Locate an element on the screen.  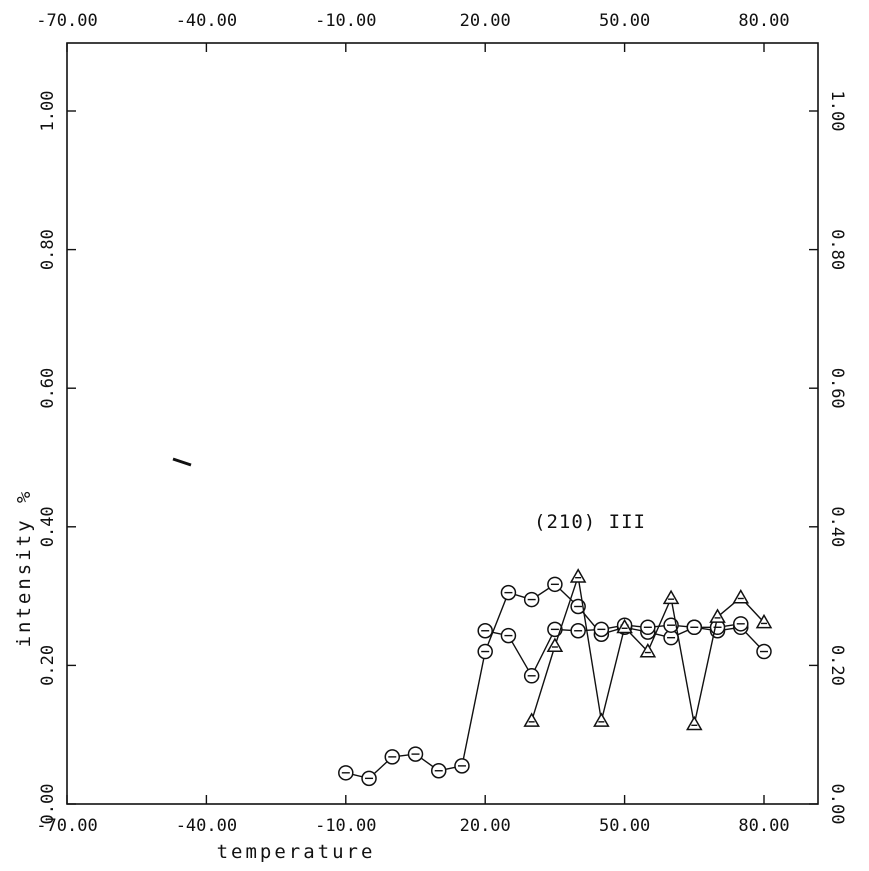
x-tick-label-bottom: 80.00 is located at coordinates (763, 826).